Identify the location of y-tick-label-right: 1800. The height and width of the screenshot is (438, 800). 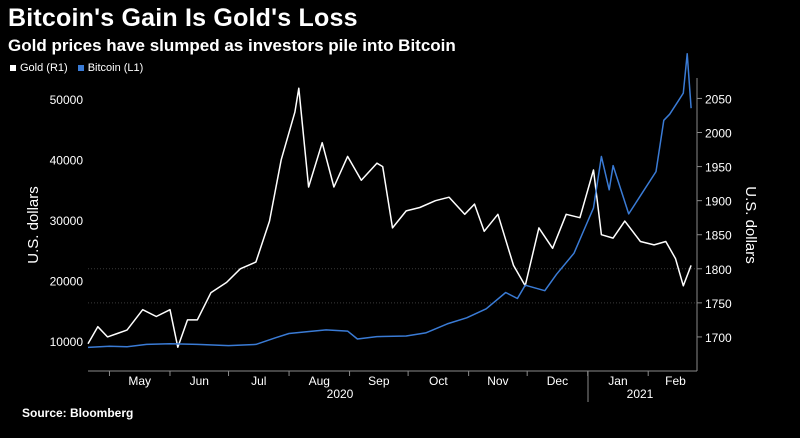
(718, 270).